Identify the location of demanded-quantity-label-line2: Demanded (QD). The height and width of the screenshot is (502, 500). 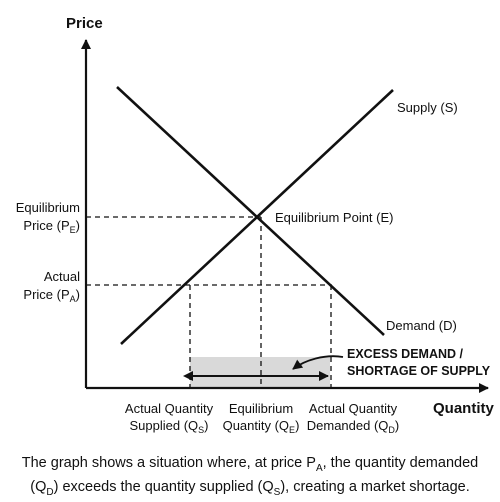
(353, 426).